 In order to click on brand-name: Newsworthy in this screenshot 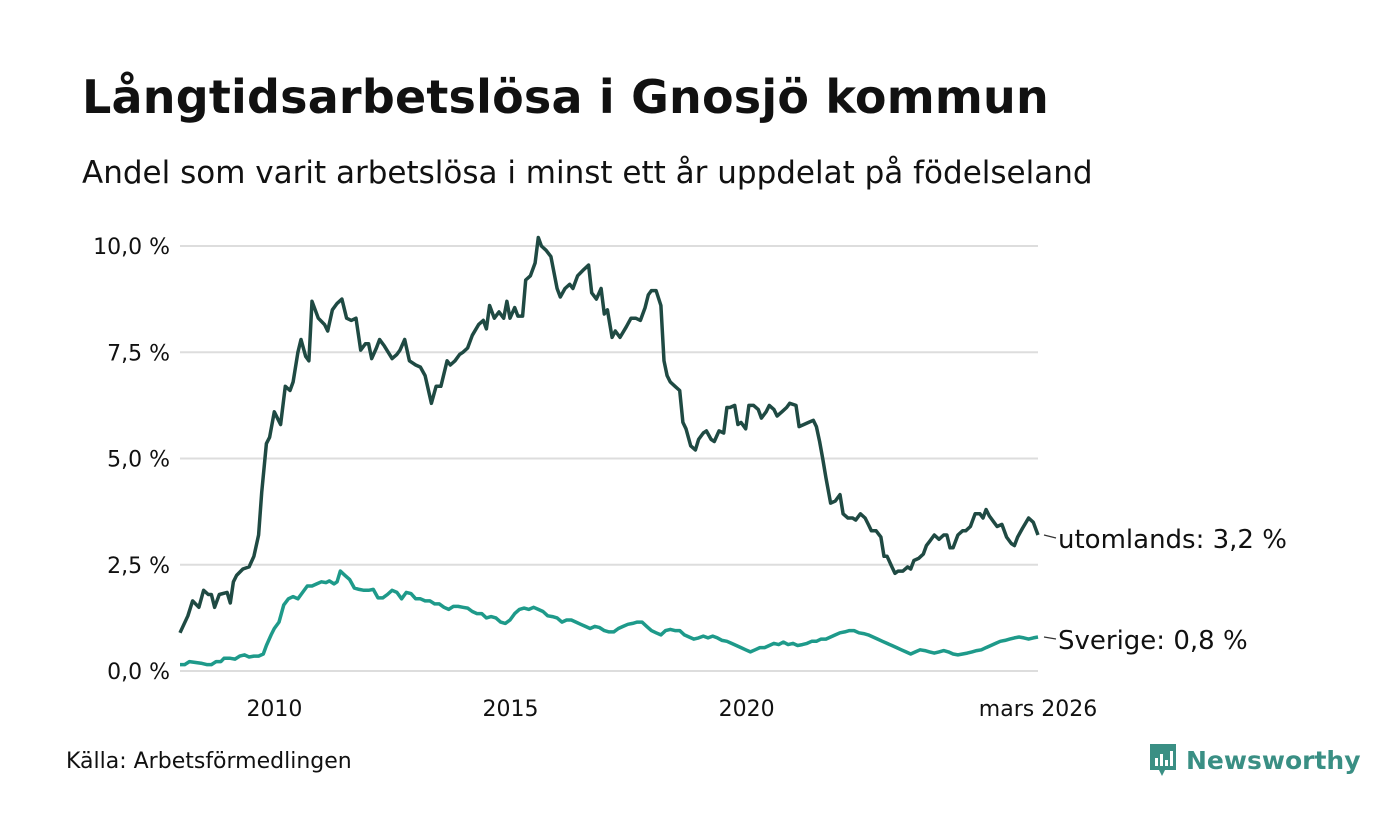, I will do `click(1273, 760)`.